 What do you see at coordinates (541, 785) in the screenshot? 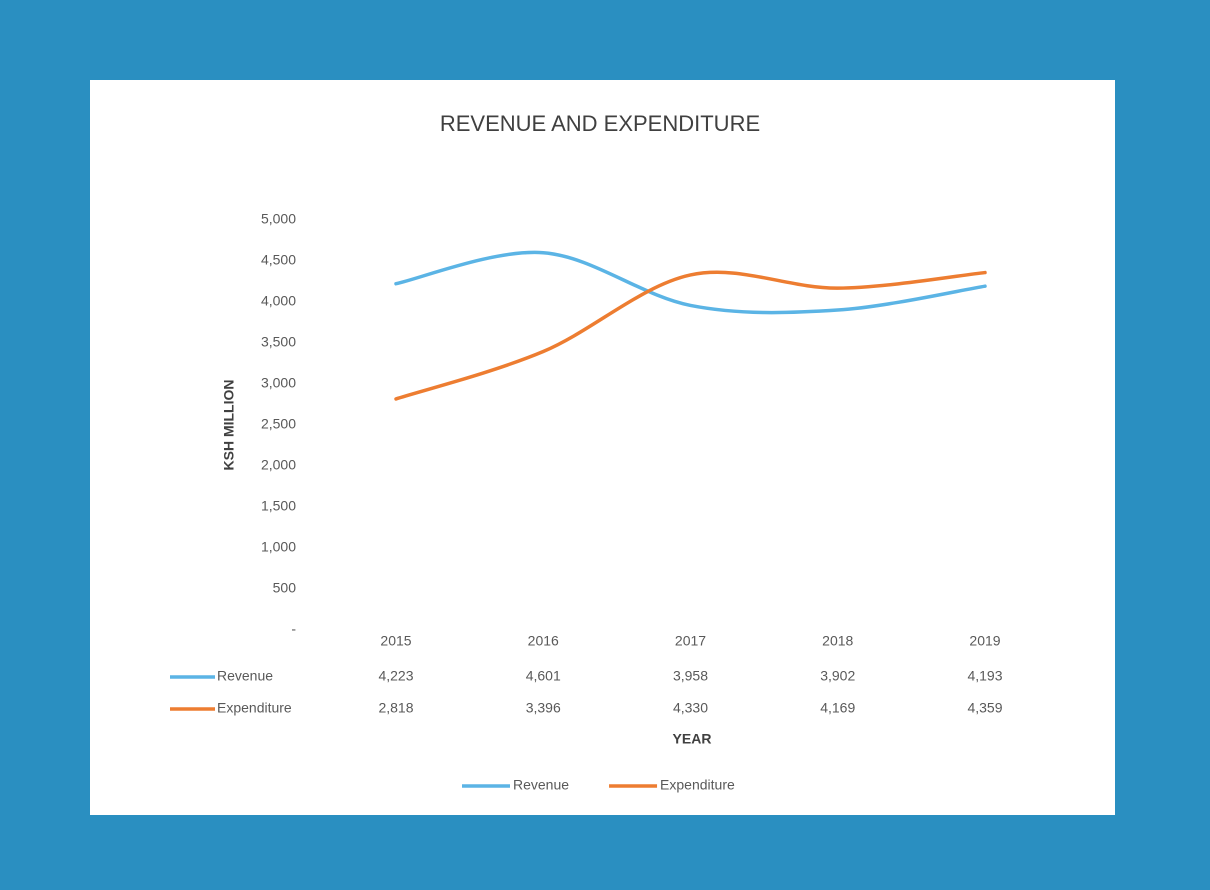
I see `legend-label: Revenue` at bounding box center [541, 785].